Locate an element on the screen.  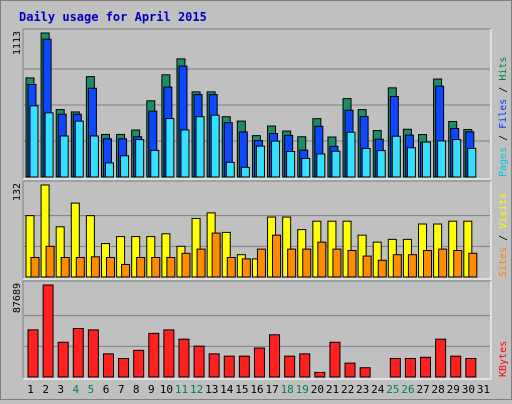
chart-title: Daily usage for April 2015 is located at coordinates (113, 17).